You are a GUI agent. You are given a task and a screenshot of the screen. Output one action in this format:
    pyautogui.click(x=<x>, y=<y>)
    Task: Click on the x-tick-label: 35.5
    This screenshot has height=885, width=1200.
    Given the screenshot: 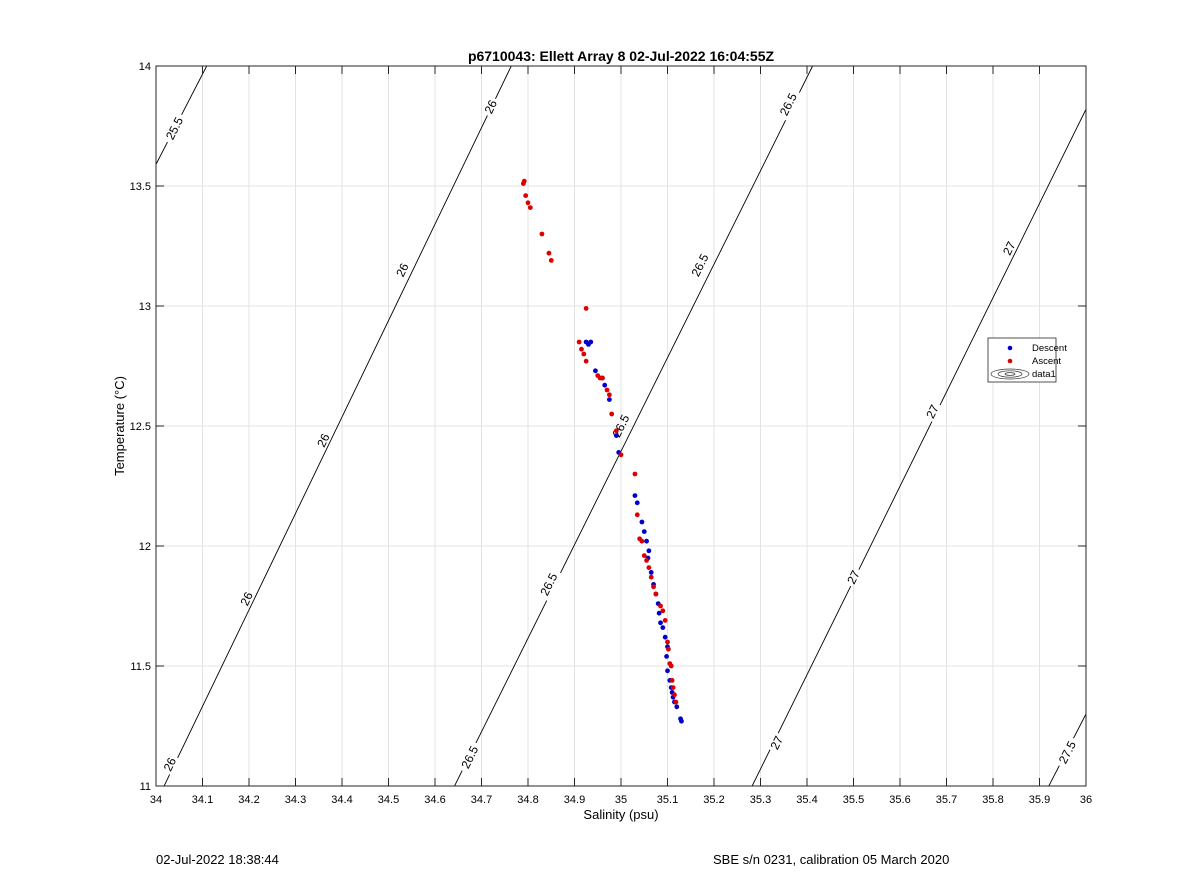 What is the action you would take?
    pyautogui.click(x=853, y=800)
    